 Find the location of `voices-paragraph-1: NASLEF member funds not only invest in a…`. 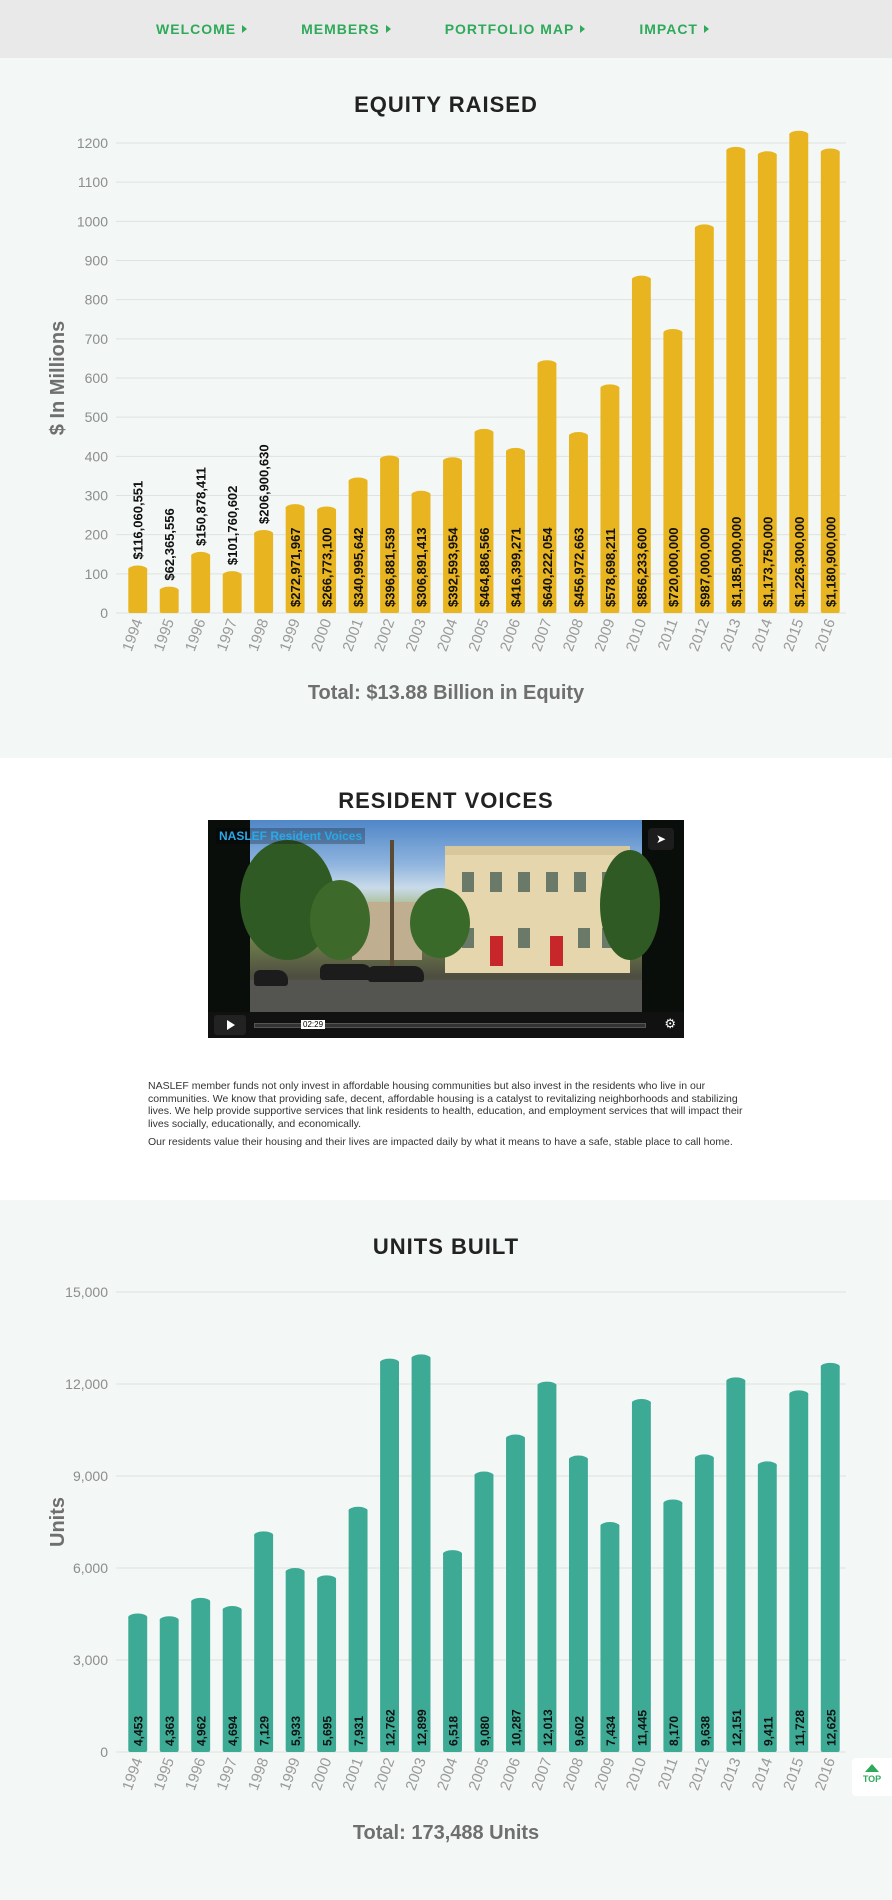

voices-paragraph-1: NASLEF member funds not only invest in a… is located at coordinates (445, 1105).